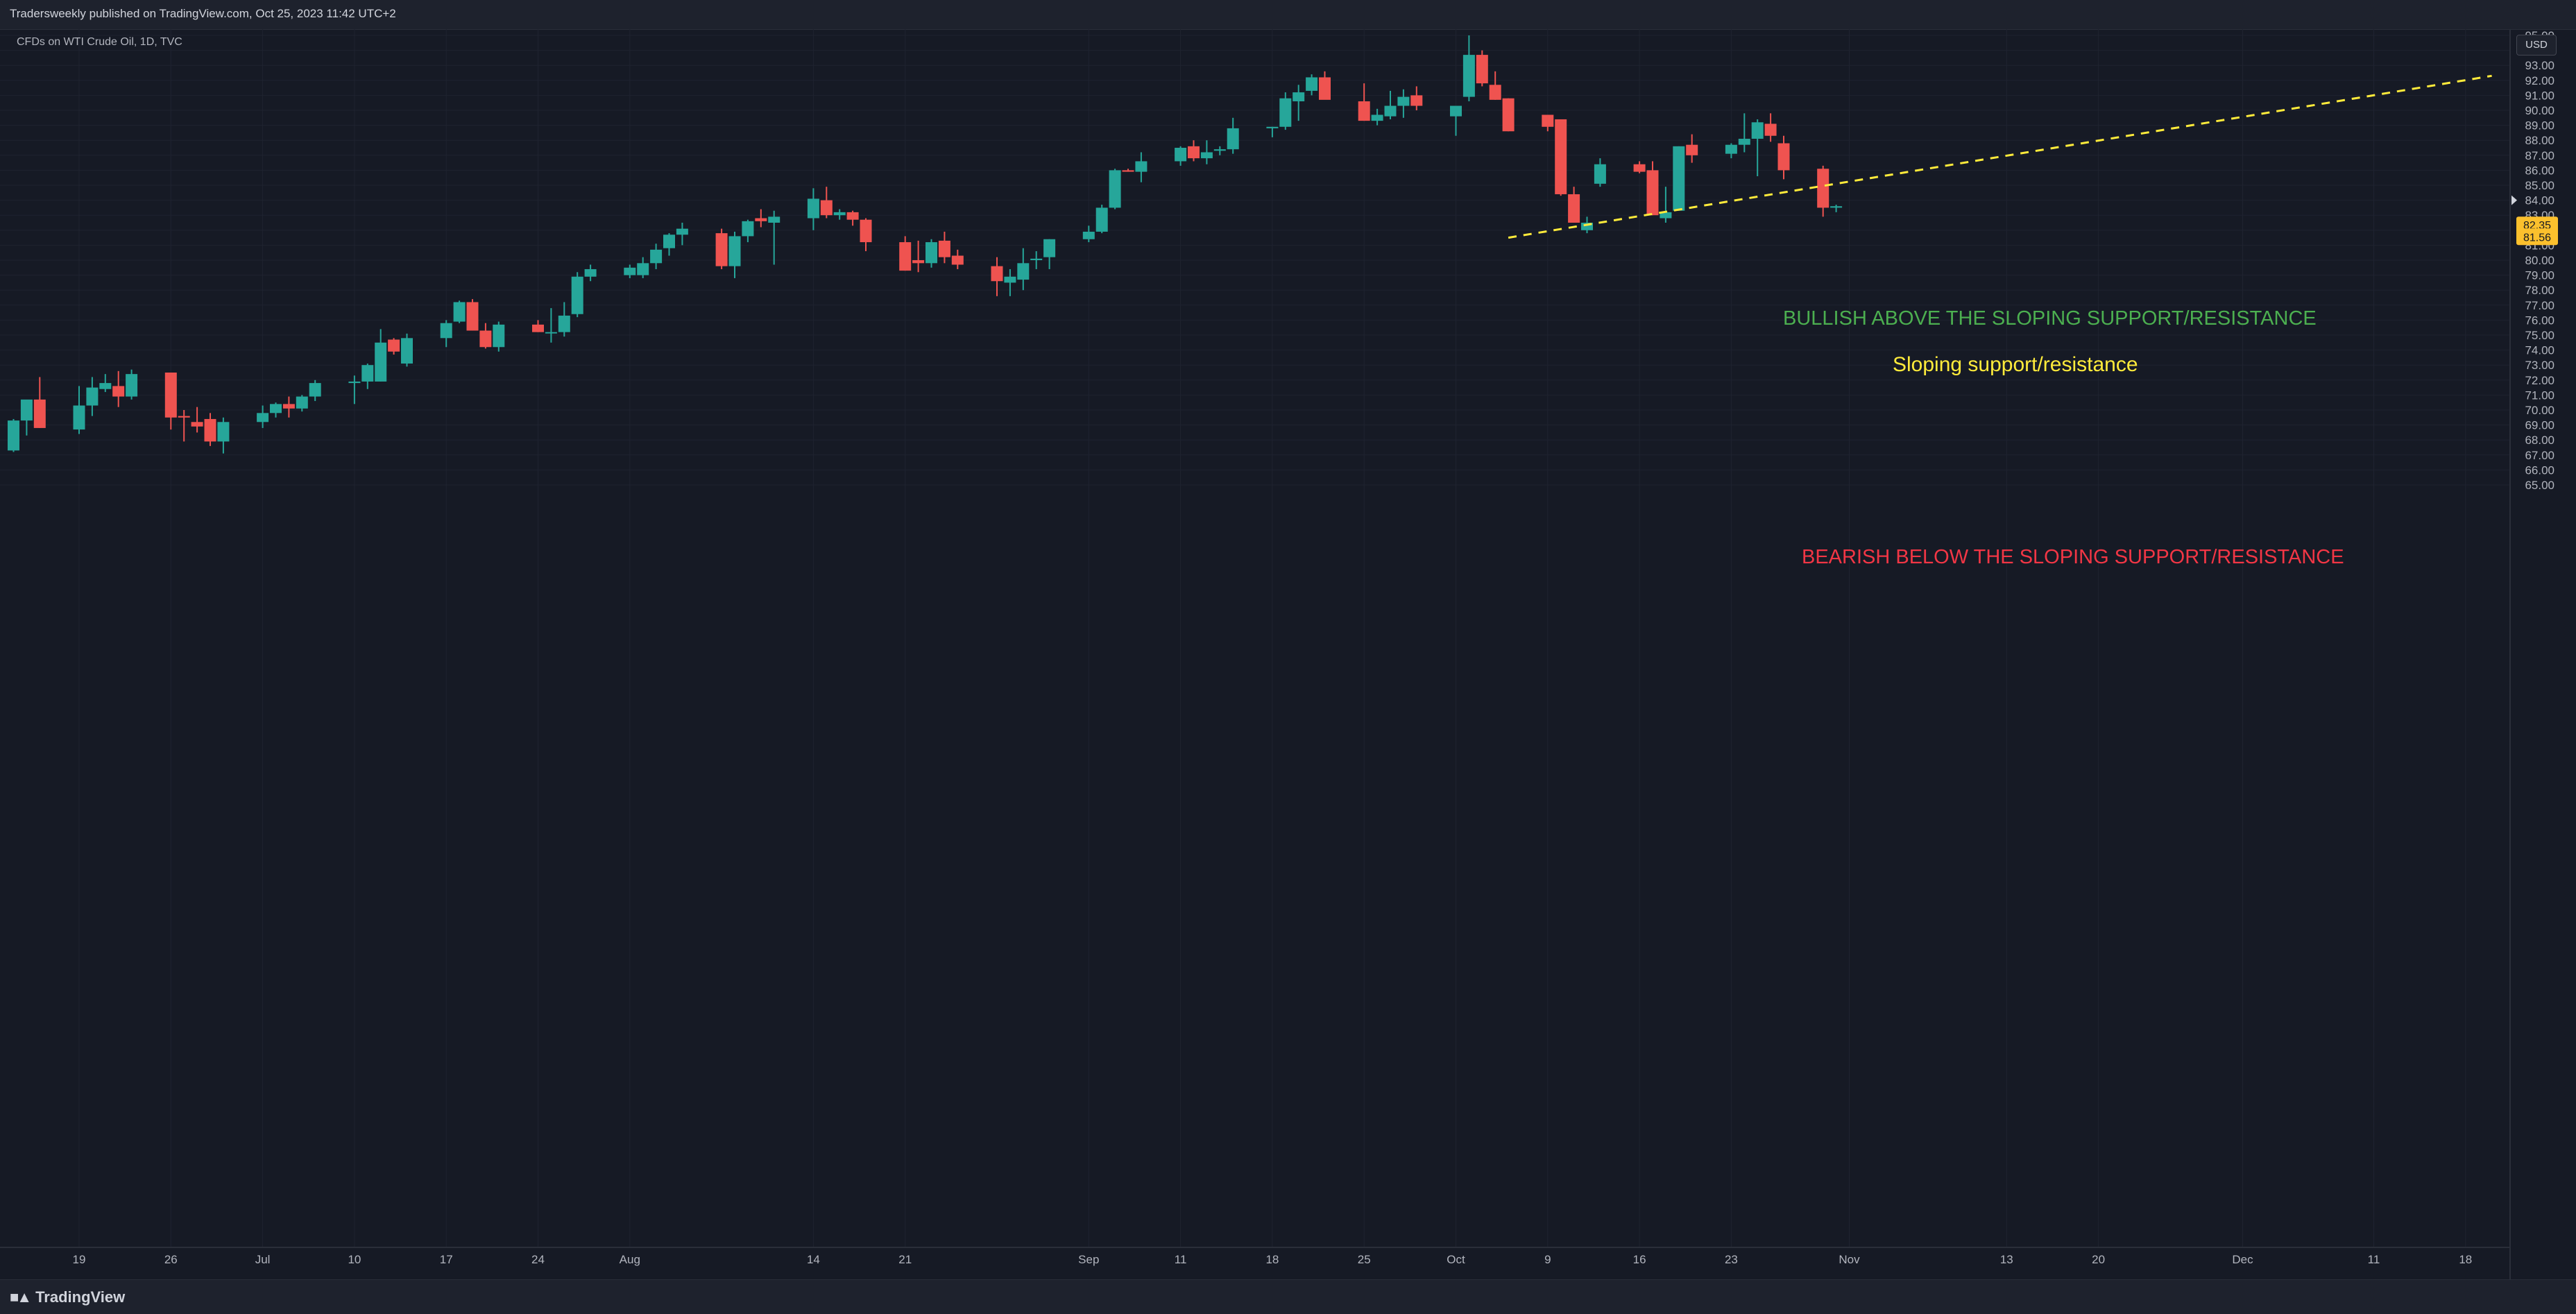 This screenshot has height=1314, width=2576. Describe the element at coordinates (67, 1297) in the screenshot. I see `tradingview-logo: ■▲ TradingView` at that location.